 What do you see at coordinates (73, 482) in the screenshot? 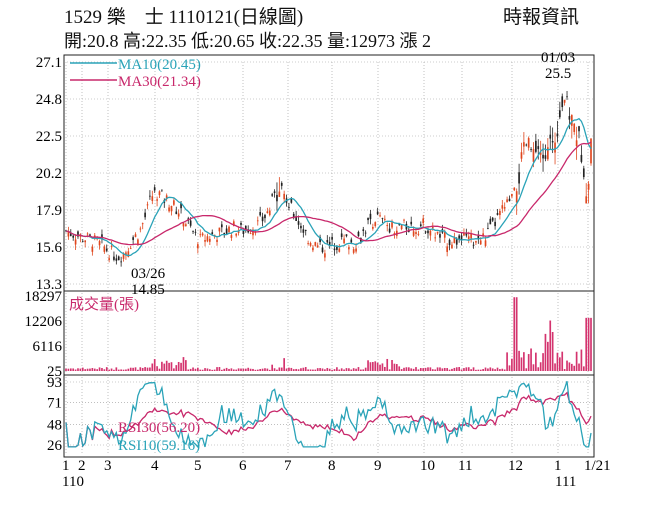
I see `x-year-label: 110` at bounding box center [73, 482].